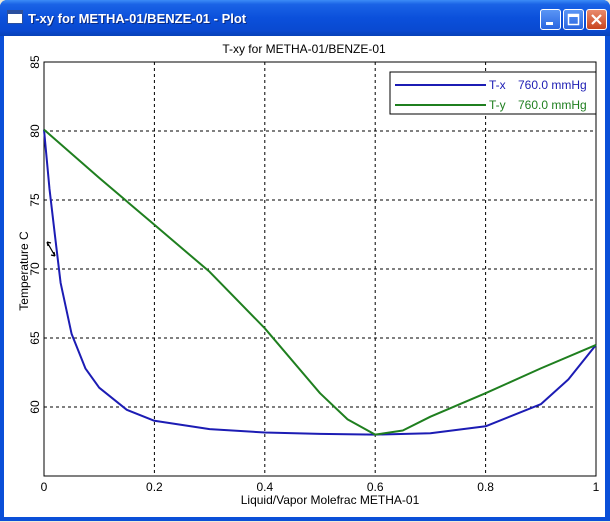  I want to click on maximize-icon, so click(573, 19).